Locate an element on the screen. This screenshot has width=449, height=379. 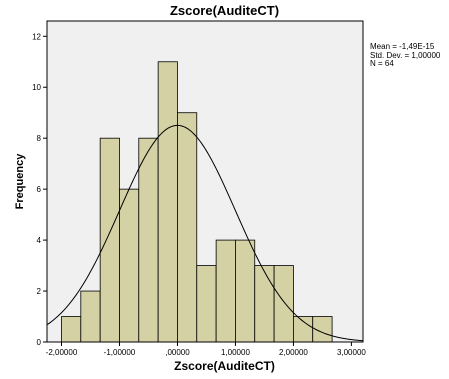
chart-title: Zscore(AuditeCT) is located at coordinates (224, 10).